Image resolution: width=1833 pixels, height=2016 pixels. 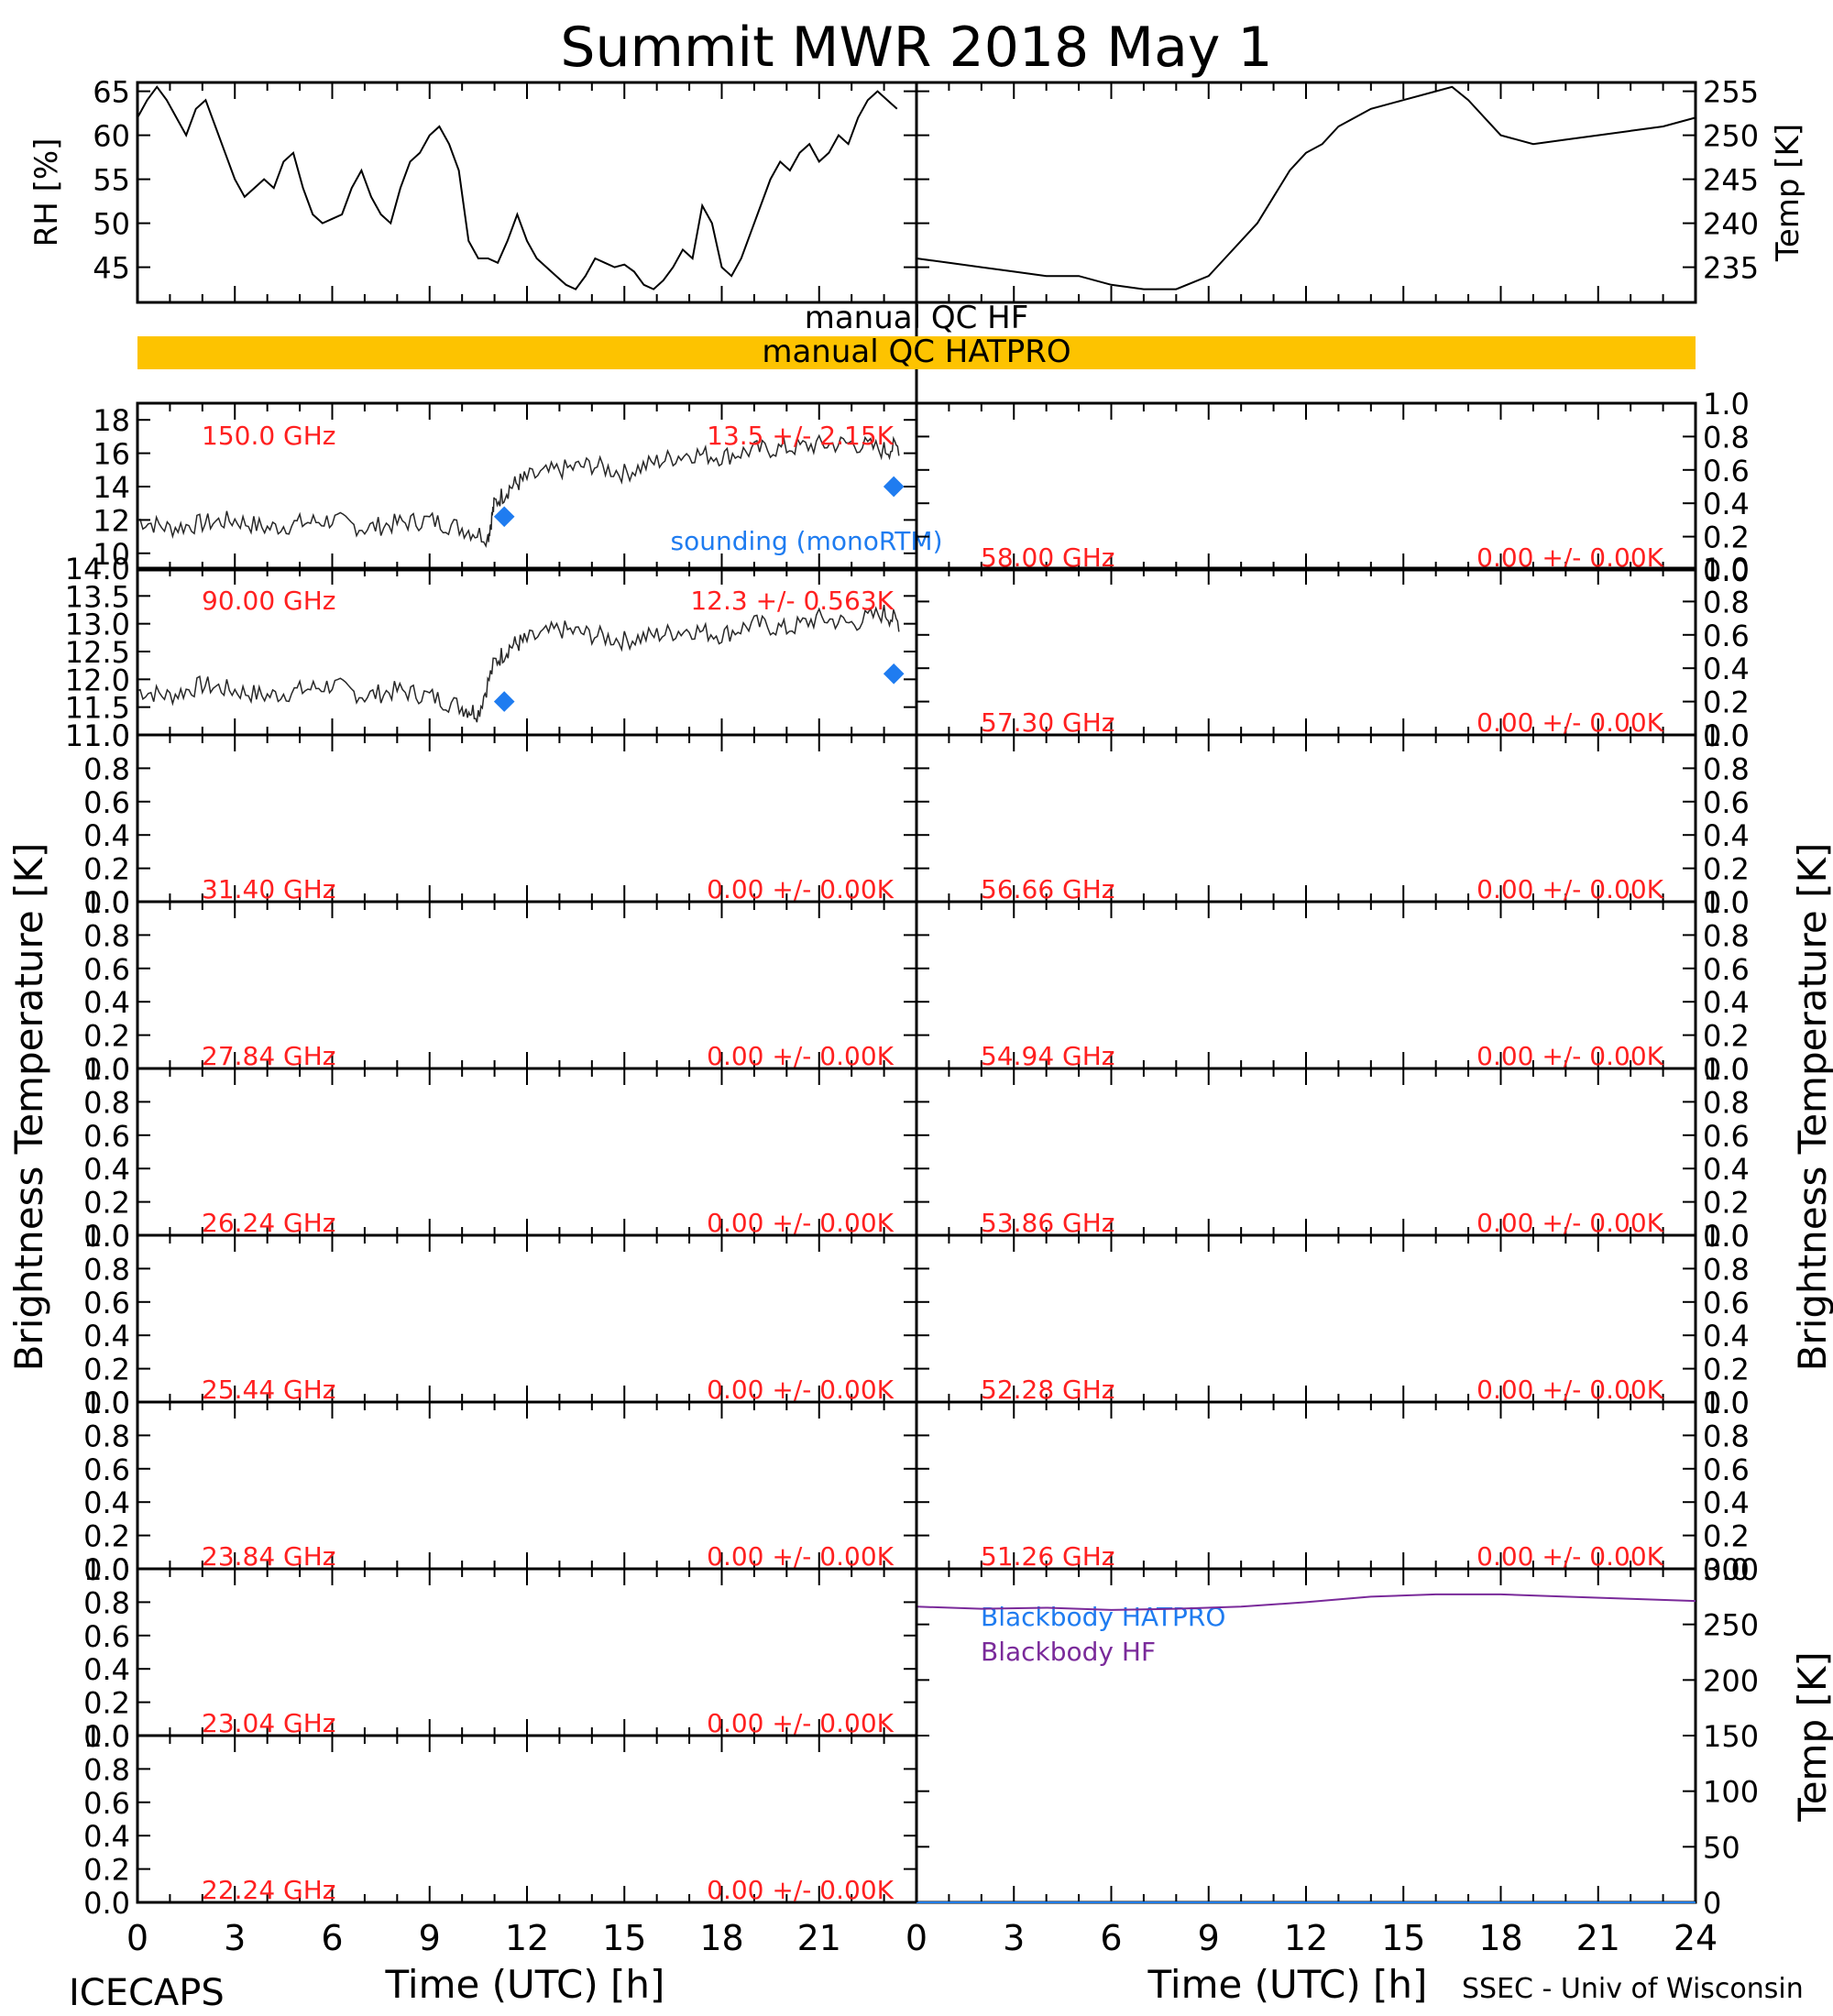 I want to click on x-tick-label: 15, so click(x=1403, y=1938).